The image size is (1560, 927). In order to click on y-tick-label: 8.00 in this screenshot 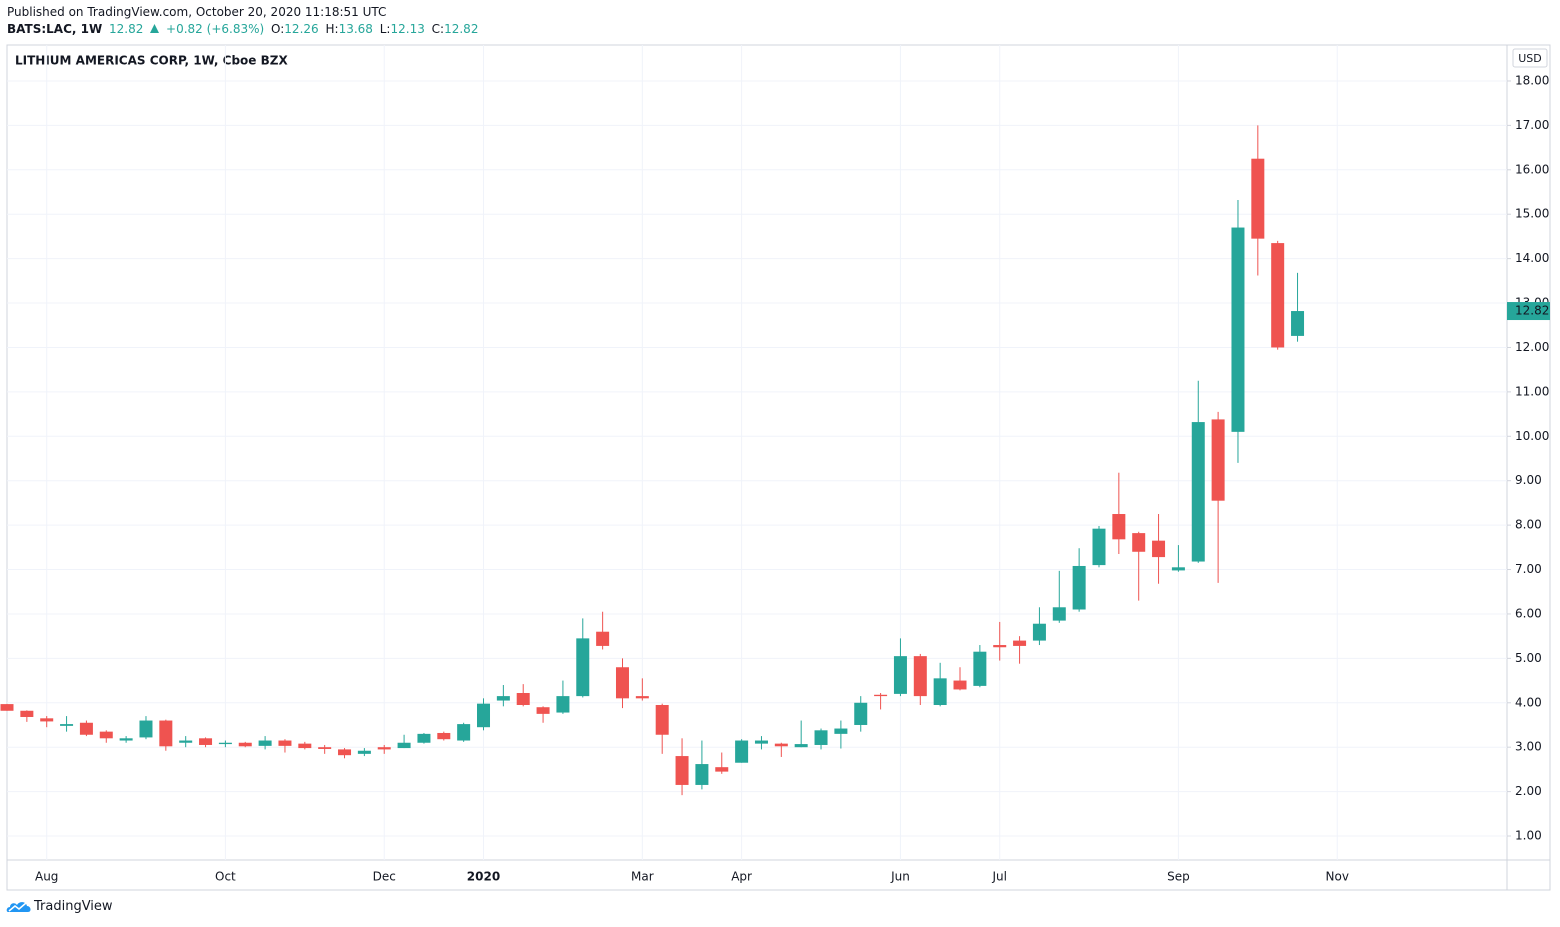, I will do `click(1528, 525)`.